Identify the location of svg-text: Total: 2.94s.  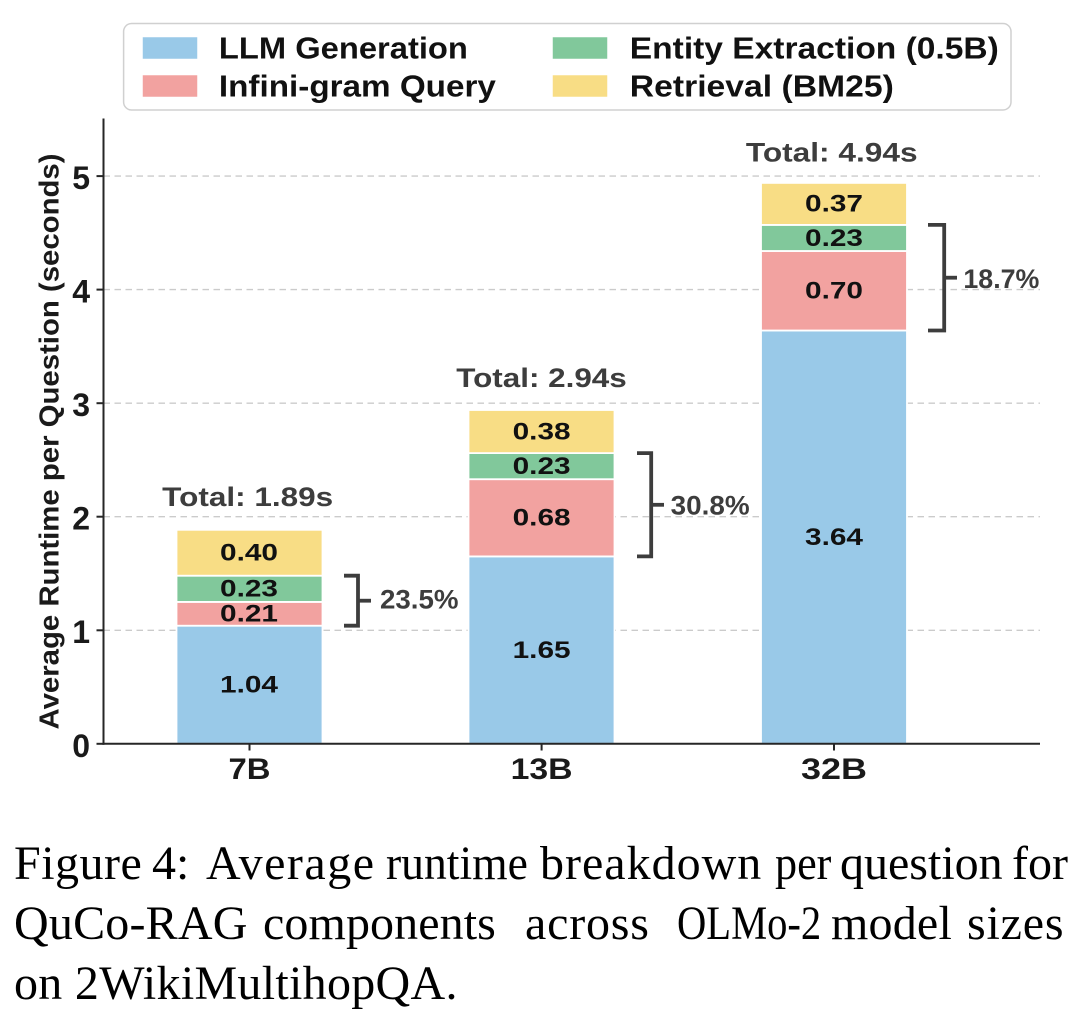
(541, 378).